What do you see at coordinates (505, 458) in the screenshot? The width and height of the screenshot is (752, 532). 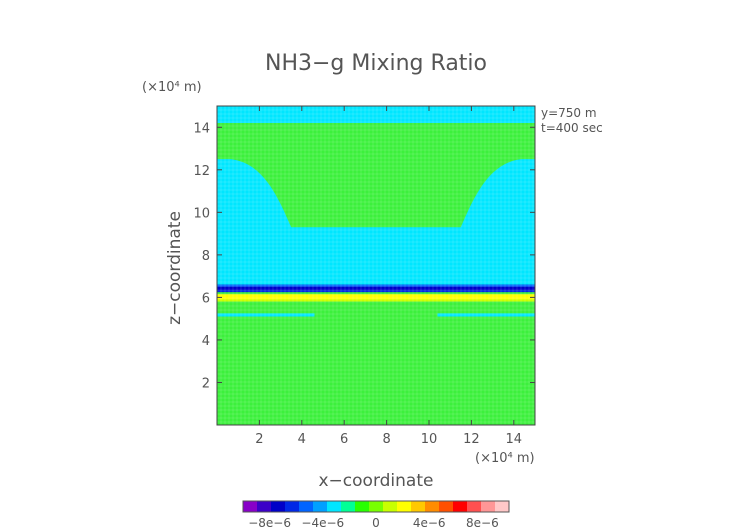 I see `x-unit-label: (×10⁴ m)` at bounding box center [505, 458].